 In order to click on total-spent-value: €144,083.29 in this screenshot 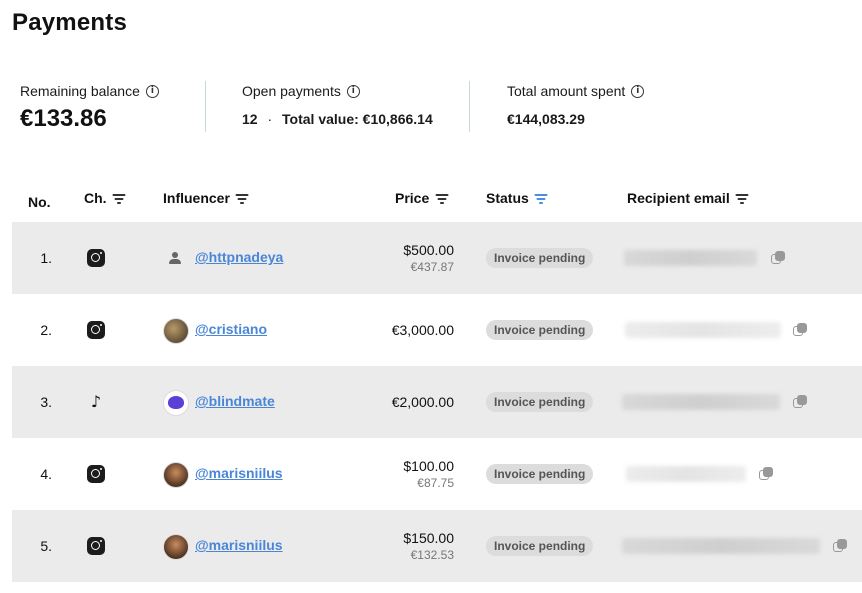, I will do `click(546, 119)`.